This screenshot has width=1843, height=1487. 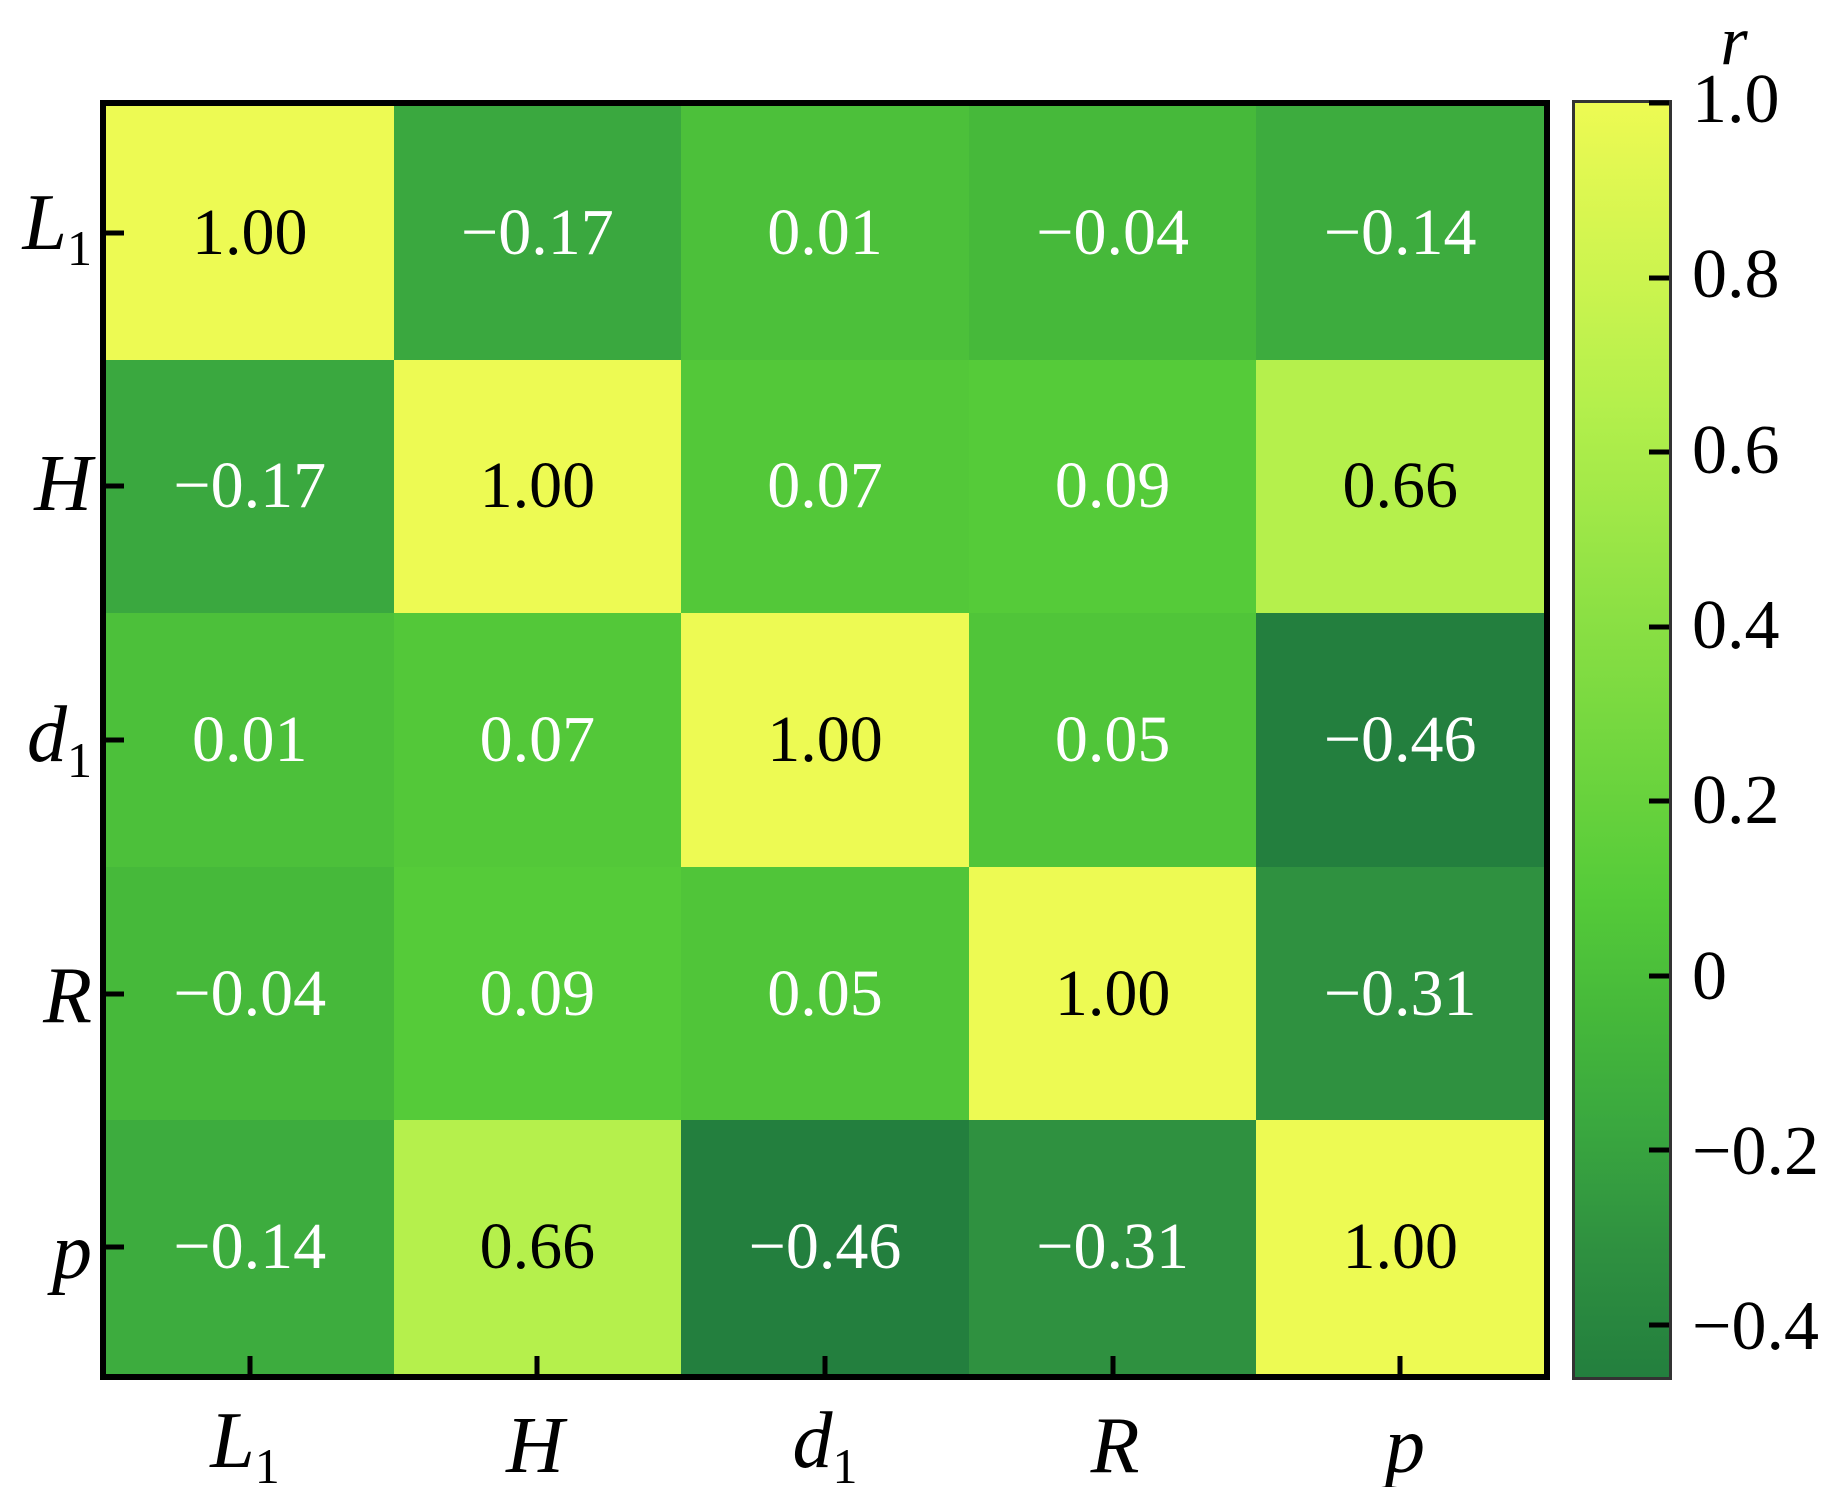 I want to click on colorbar-tick-label-1.0: 1.0, so click(x=1736, y=99).